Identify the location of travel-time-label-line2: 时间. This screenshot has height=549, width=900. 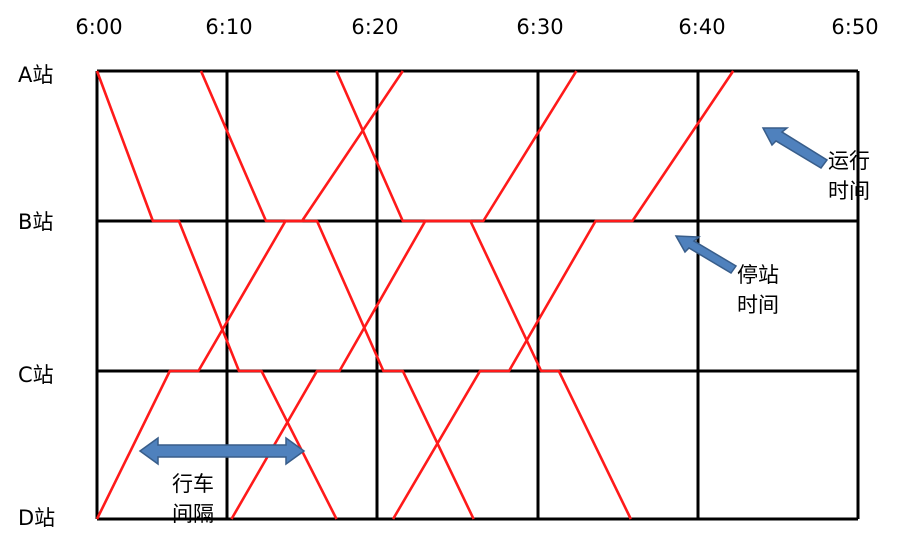
(849, 191).